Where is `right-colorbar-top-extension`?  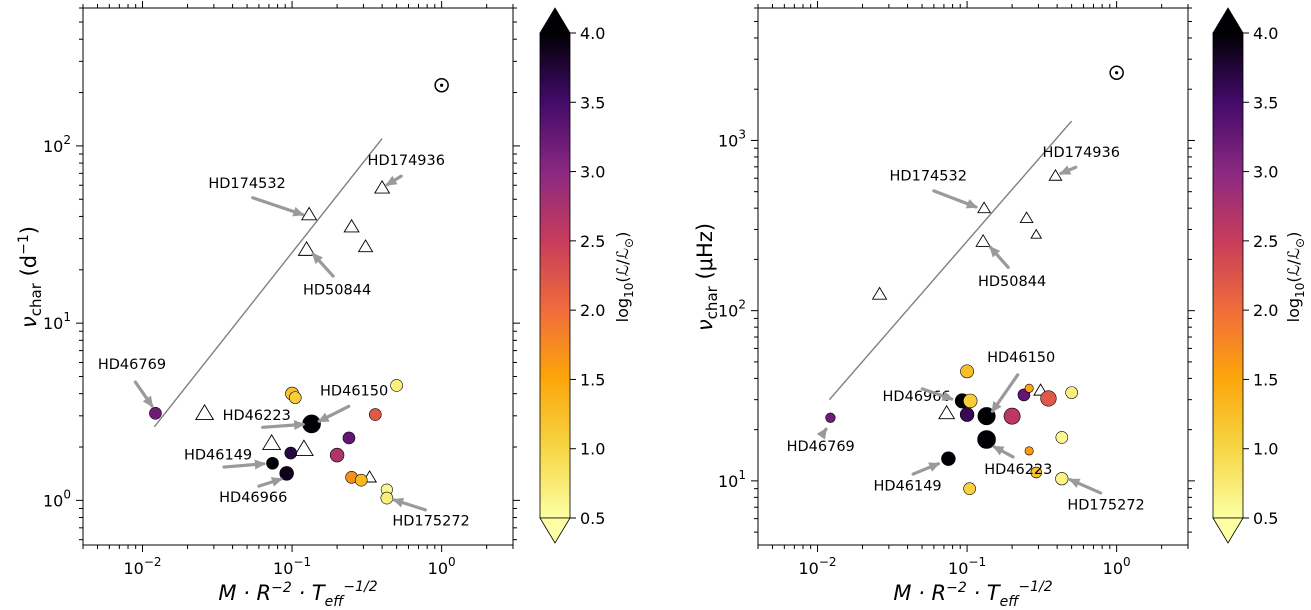
right-colorbar-top-extension is located at coordinates (1228, 20).